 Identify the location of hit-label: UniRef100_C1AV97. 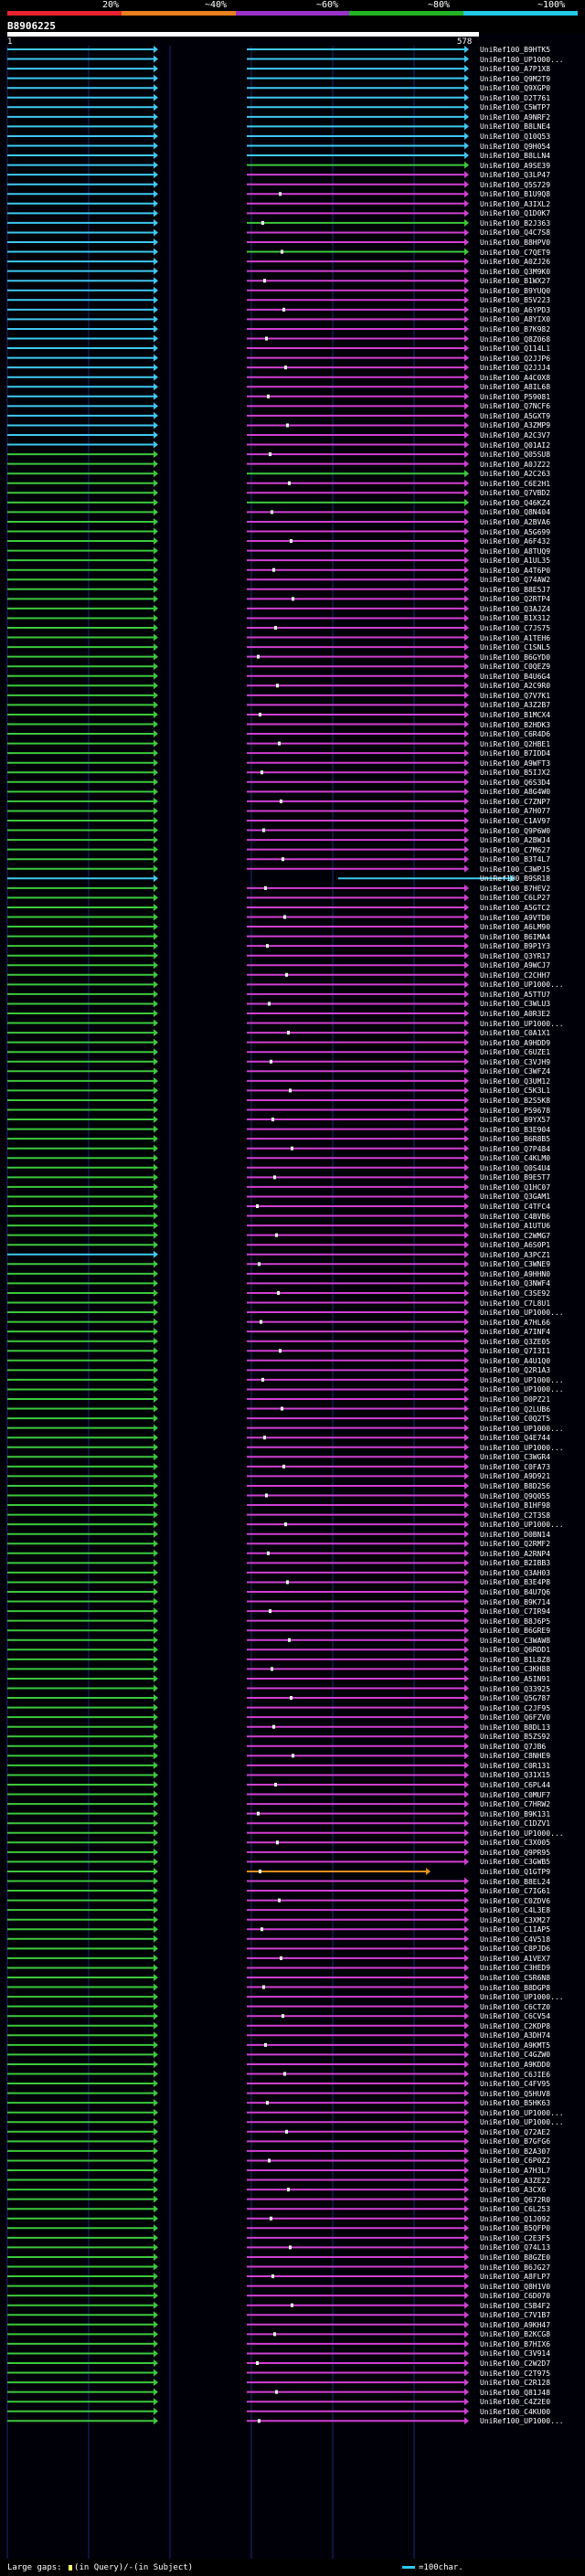
(515, 821).